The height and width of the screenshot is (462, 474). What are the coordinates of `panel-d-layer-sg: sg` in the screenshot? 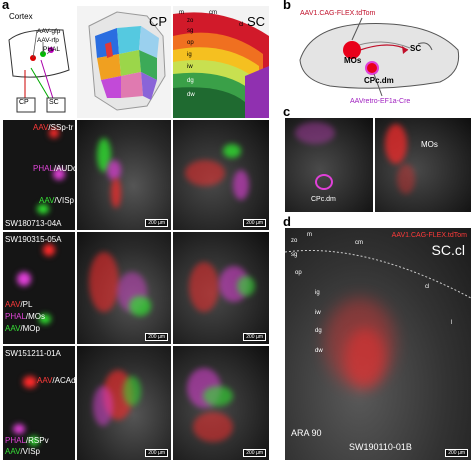 It's located at (294, 255).